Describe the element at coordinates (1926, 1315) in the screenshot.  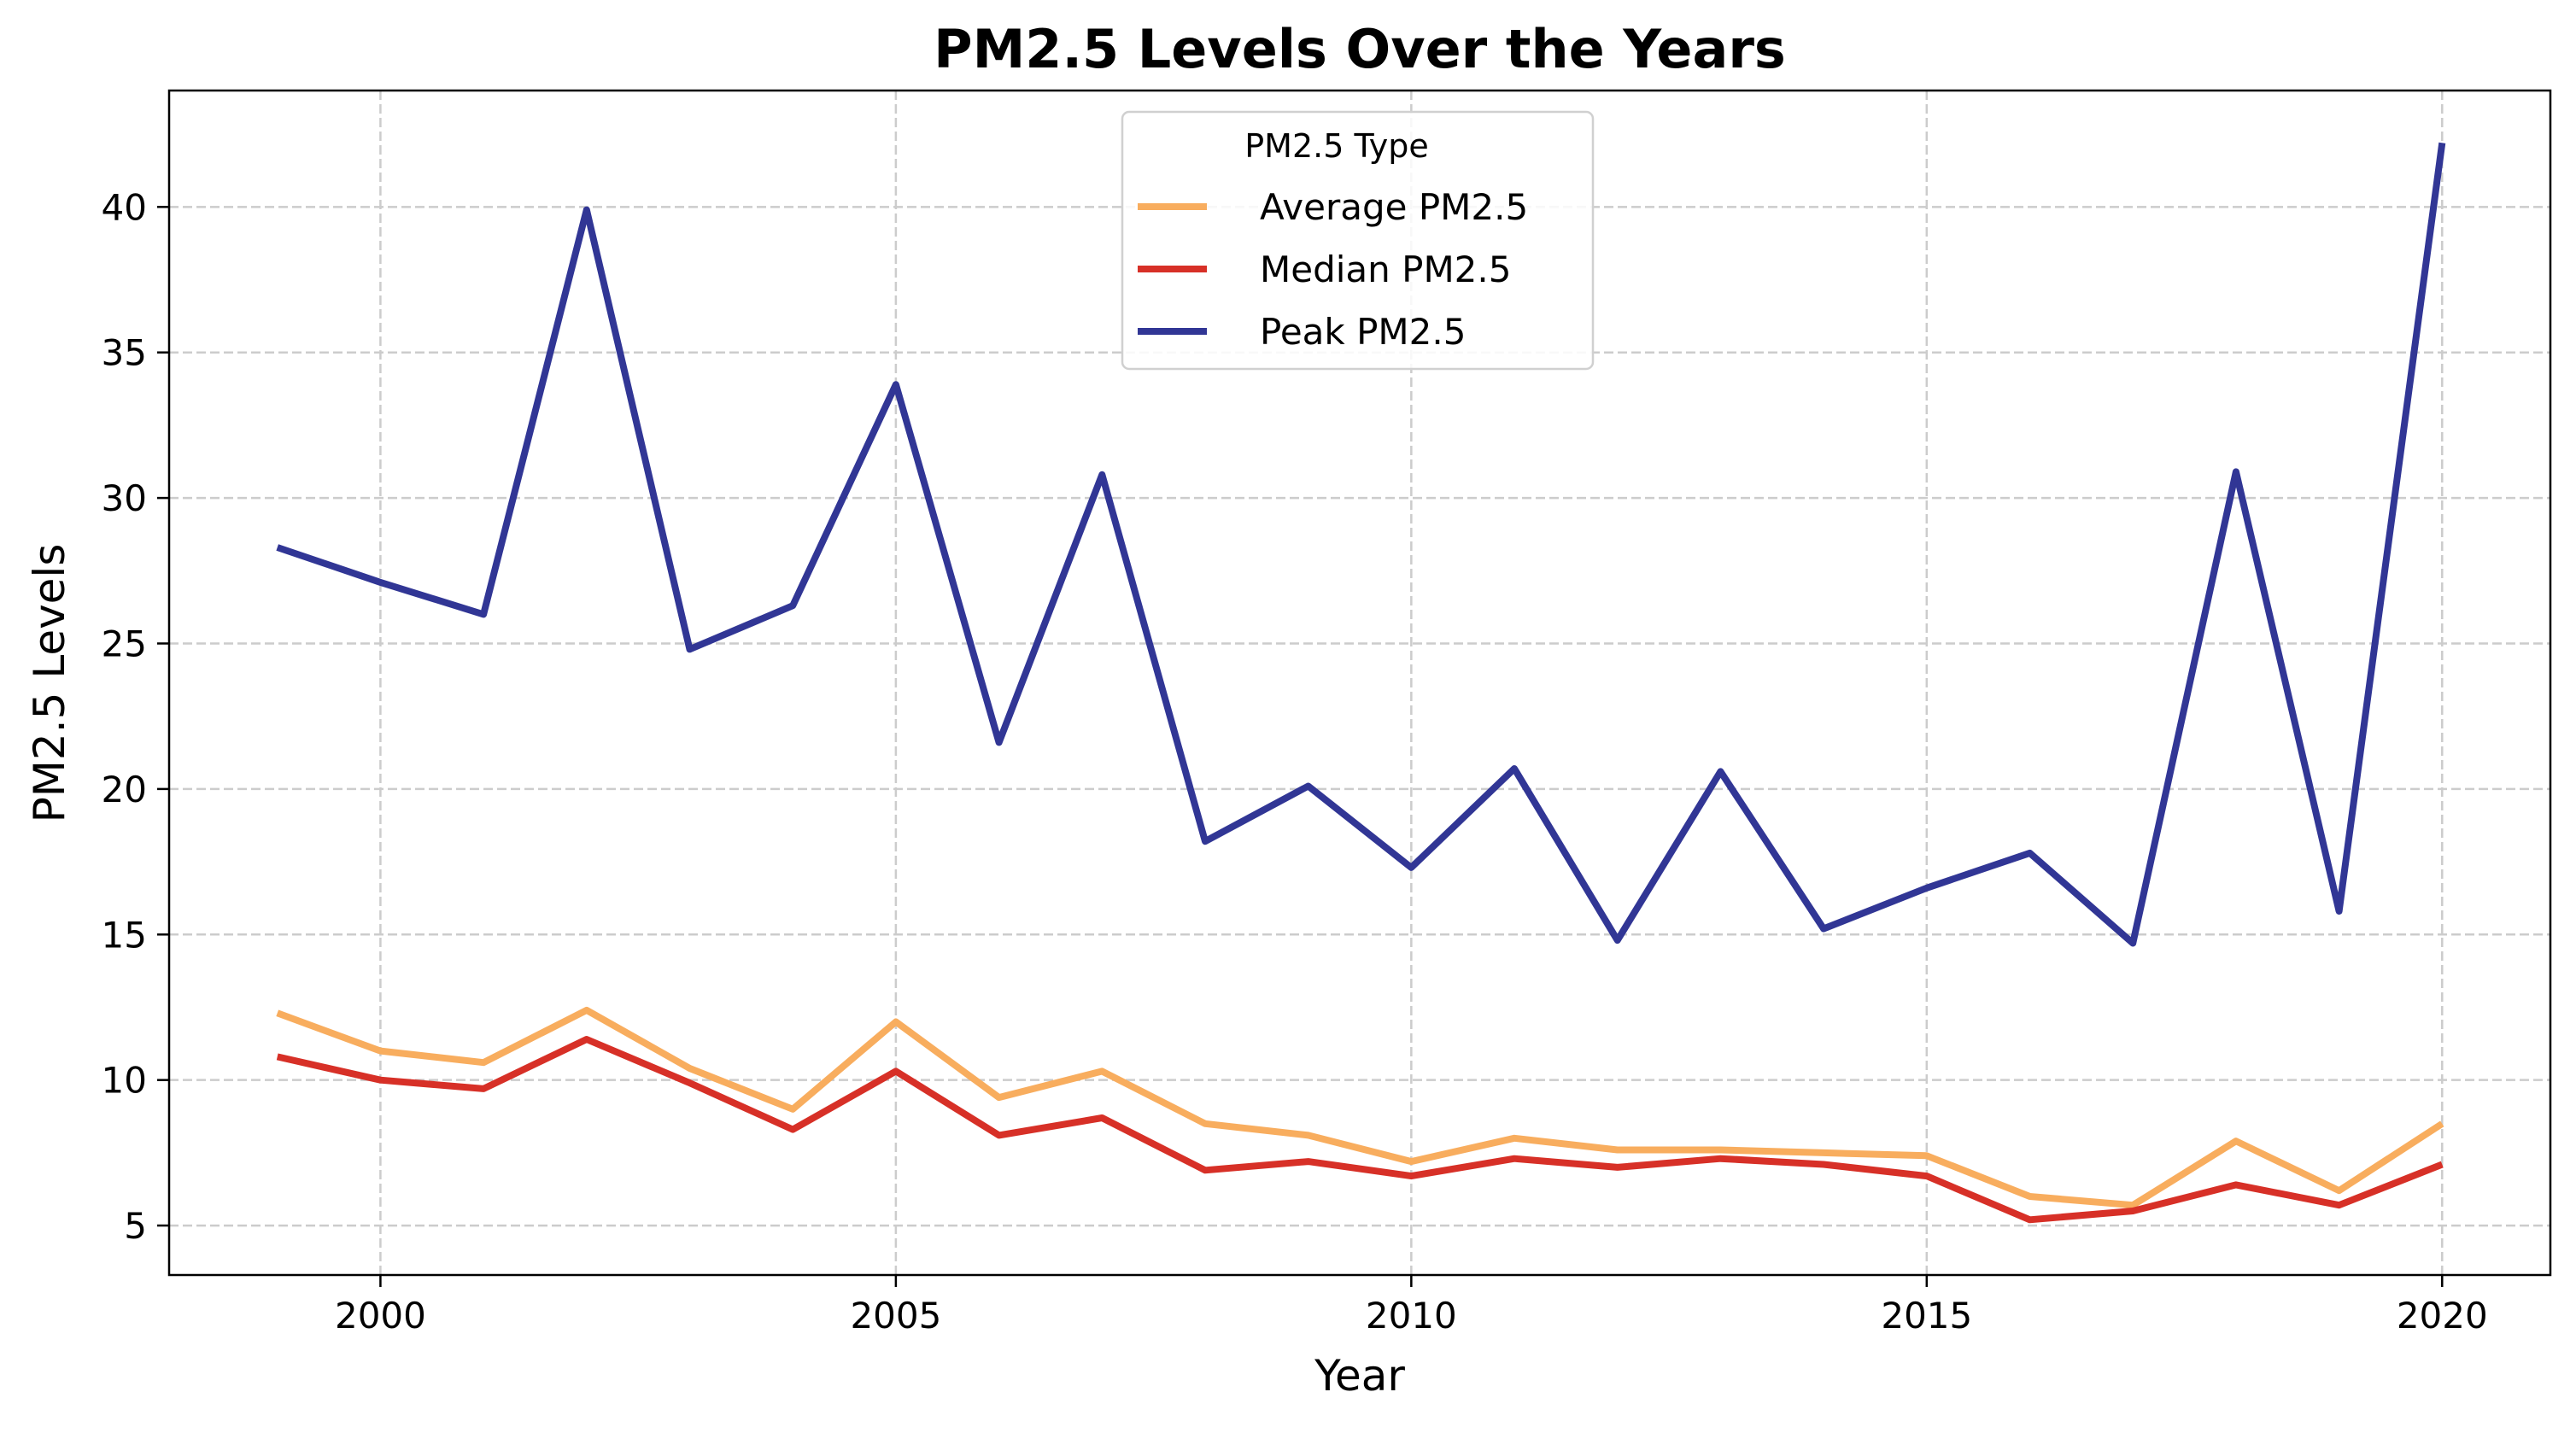
I see `x-tick-label: 2015` at that location.